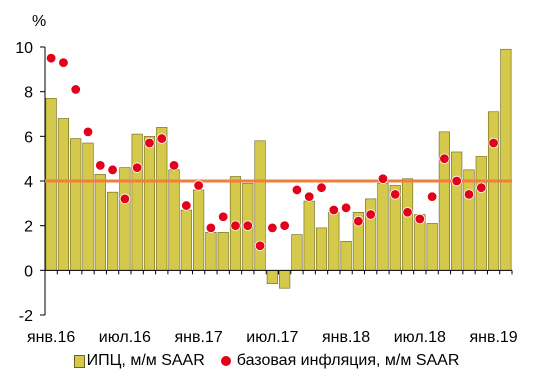 This screenshot has height=380, width=533. I want to click on legend-dot-swatch, so click(225, 361).